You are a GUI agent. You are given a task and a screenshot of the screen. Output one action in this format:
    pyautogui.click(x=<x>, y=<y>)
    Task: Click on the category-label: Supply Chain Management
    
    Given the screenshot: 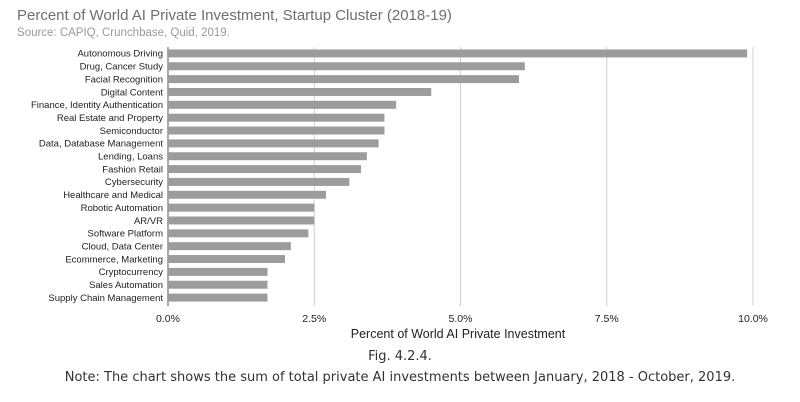 What is the action you would take?
    pyautogui.click(x=105, y=298)
    